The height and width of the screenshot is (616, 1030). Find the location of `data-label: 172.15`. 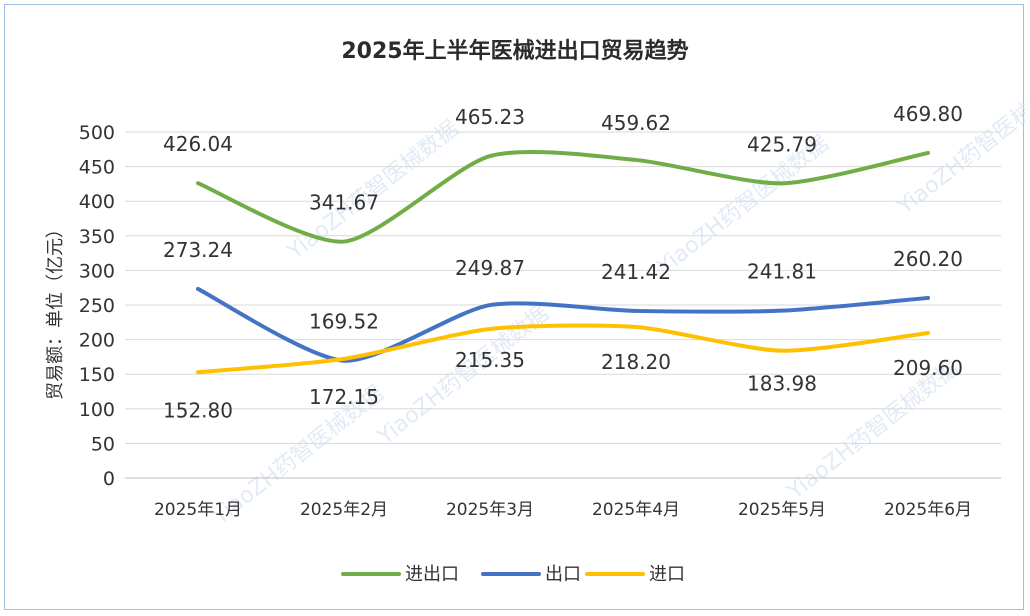

data-label: 172.15 is located at coordinates (344, 397).